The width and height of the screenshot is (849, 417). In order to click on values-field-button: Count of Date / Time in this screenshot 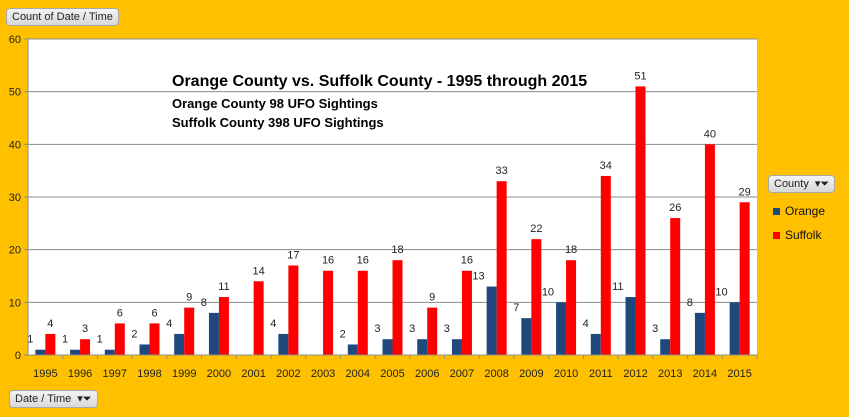, I will do `click(62, 17)`.